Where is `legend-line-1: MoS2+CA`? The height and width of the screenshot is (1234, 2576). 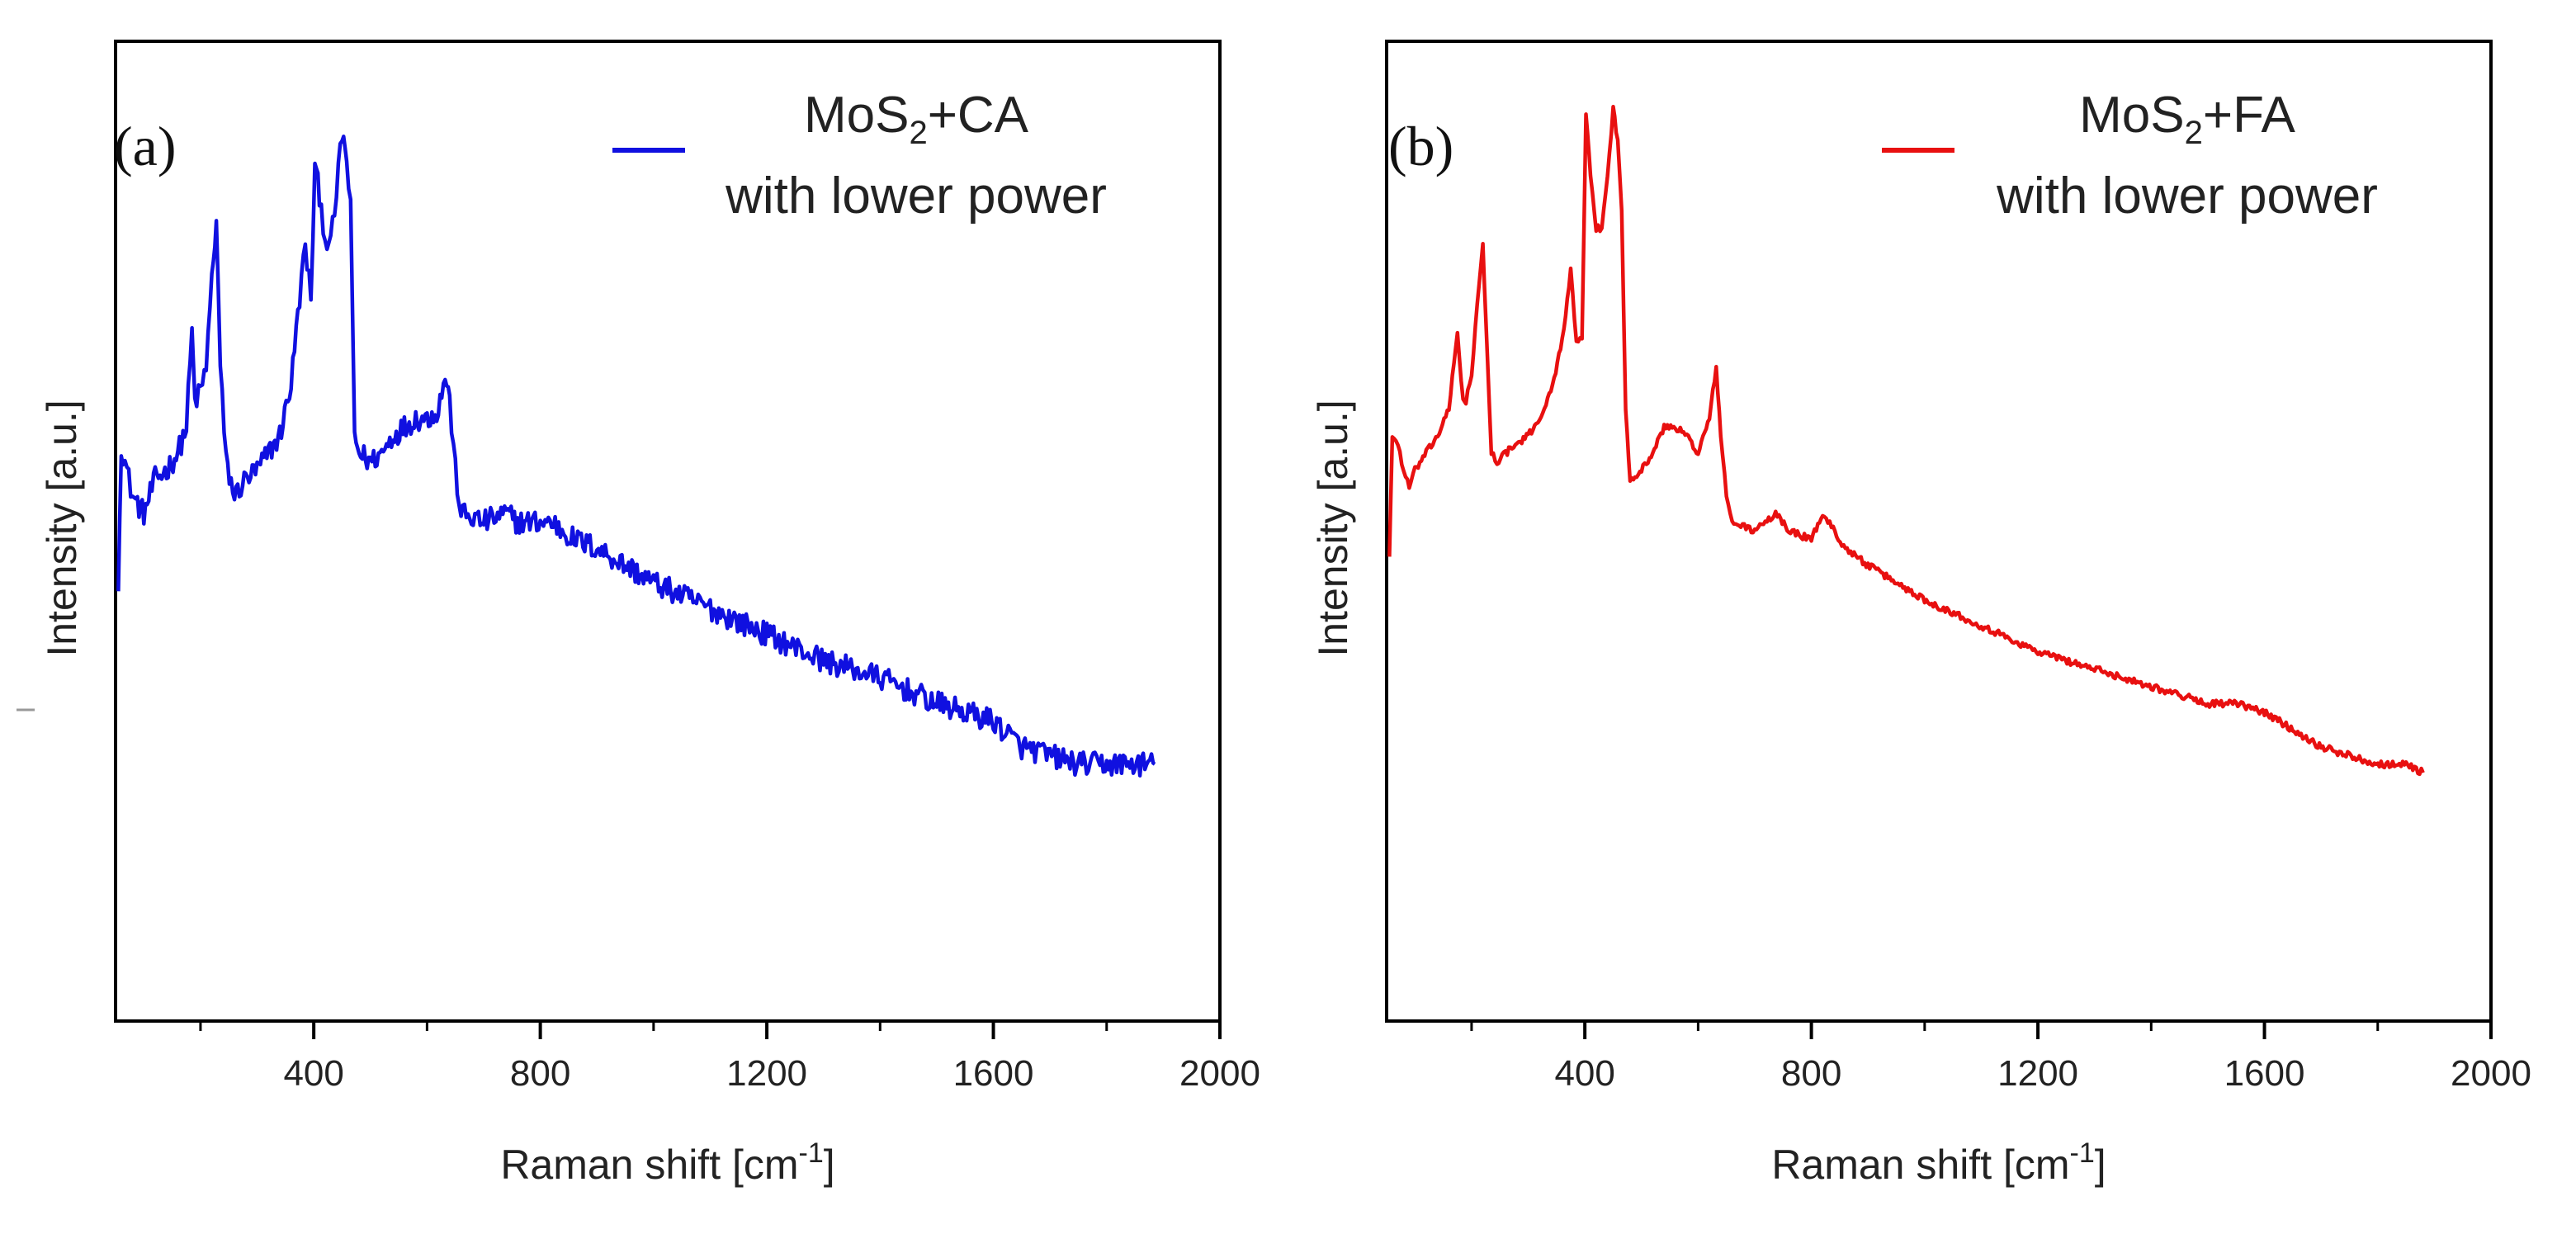 legend-line-1: MoS2+CA is located at coordinates (916, 119).